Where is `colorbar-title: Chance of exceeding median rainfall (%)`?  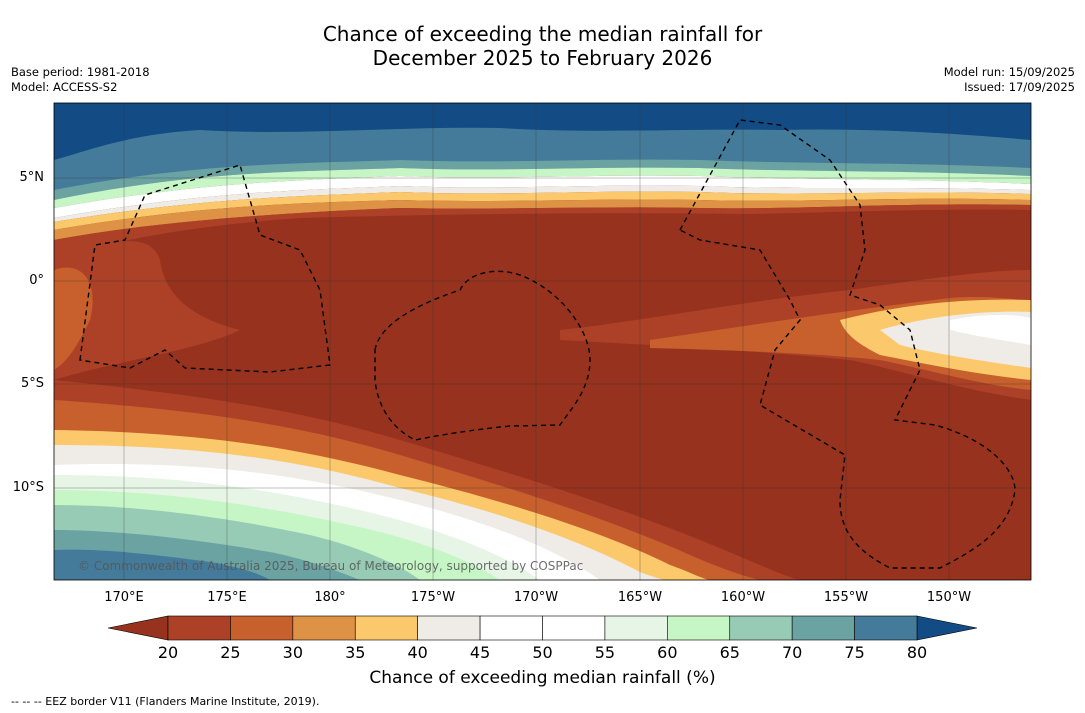
colorbar-title: Chance of exceeding median rainfall (%) is located at coordinates (542, 678).